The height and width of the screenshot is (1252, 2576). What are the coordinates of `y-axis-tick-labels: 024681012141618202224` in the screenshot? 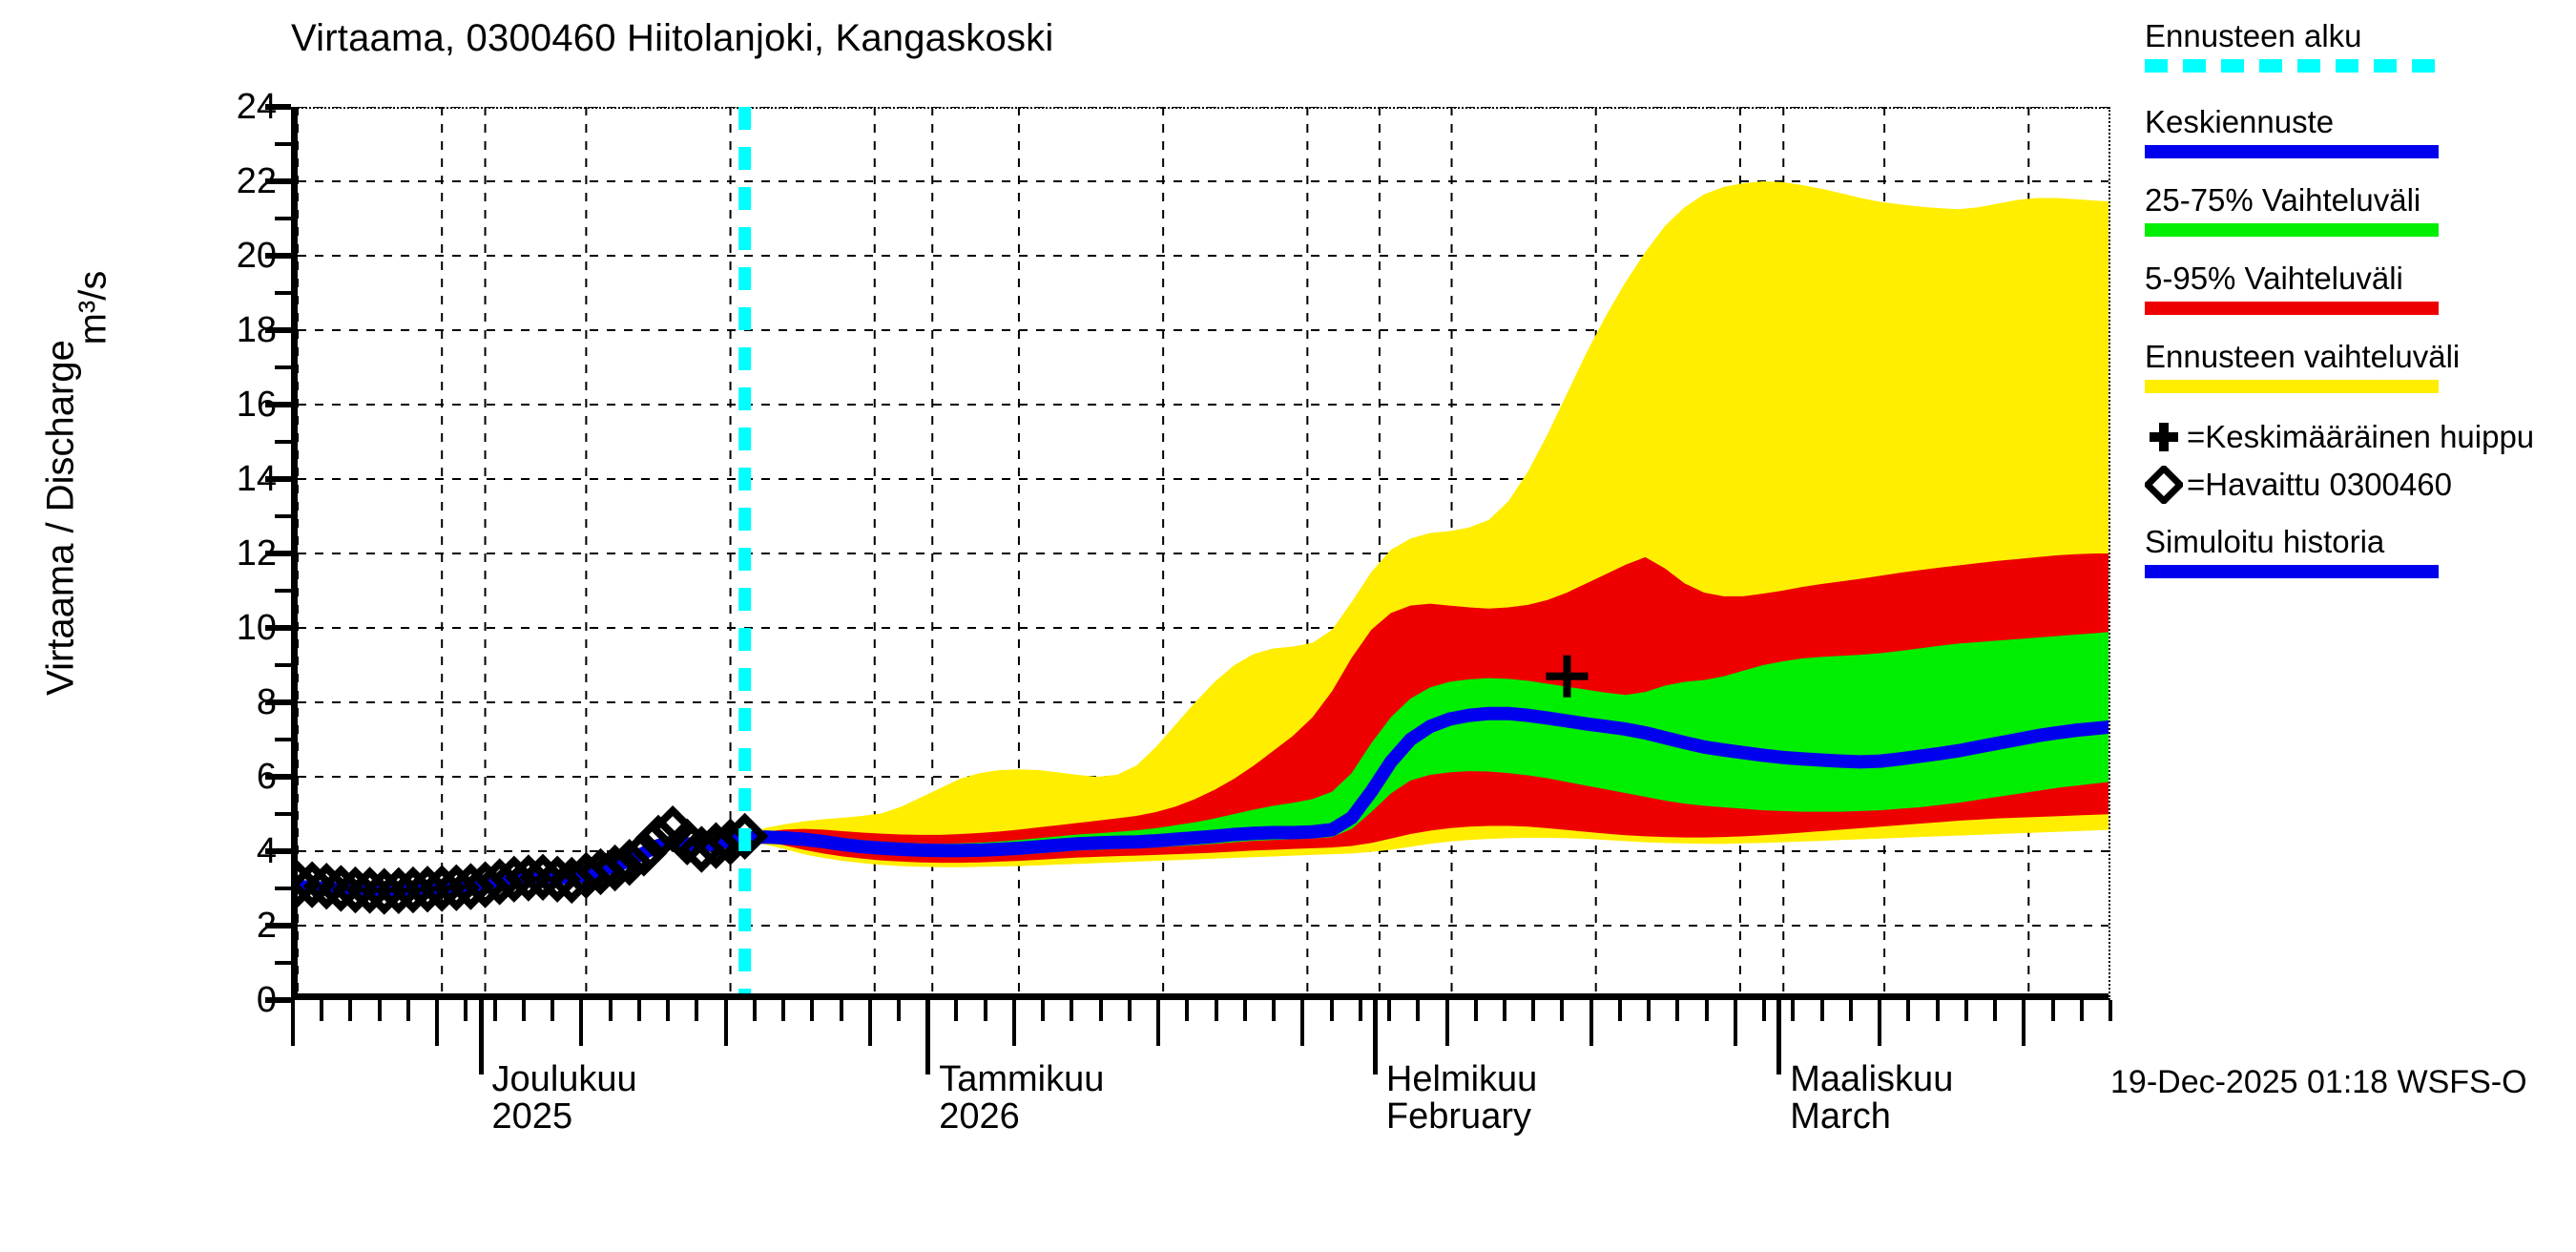 It's located at (210, 670).